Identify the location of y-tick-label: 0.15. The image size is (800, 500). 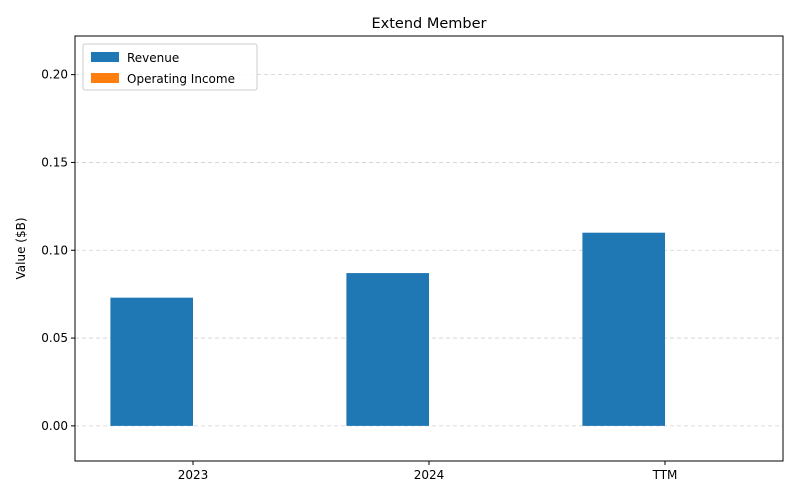
(54, 162).